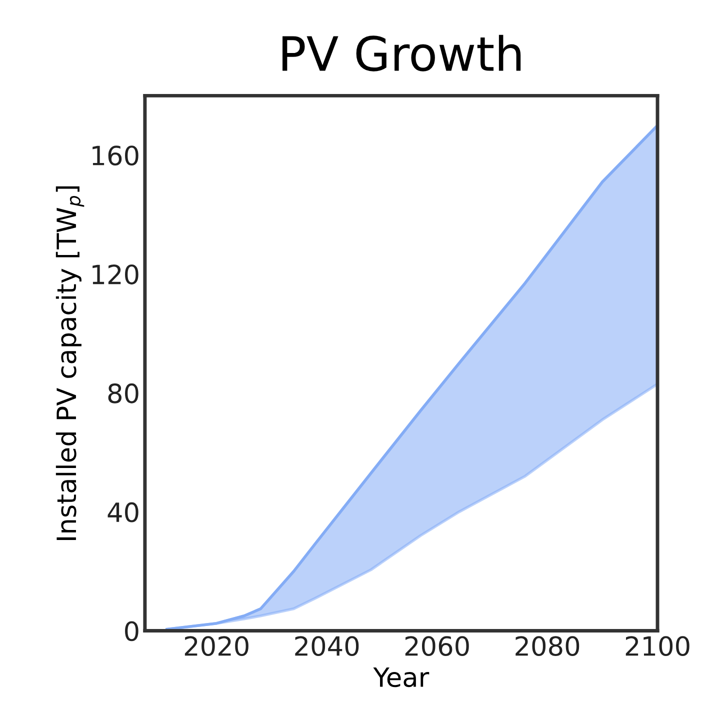 The height and width of the screenshot is (725, 707). What do you see at coordinates (115, 156) in the screenshot?
I see `y-tick-label: 160` at bounding box center [115, 156].